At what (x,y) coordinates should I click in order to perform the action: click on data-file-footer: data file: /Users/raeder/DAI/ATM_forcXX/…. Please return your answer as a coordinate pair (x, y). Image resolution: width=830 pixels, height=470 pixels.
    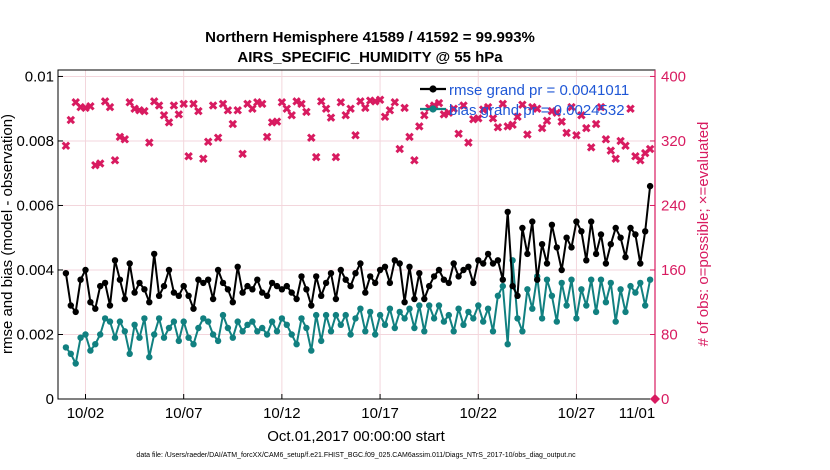
    Looking at the image, I should click on (356, 455).